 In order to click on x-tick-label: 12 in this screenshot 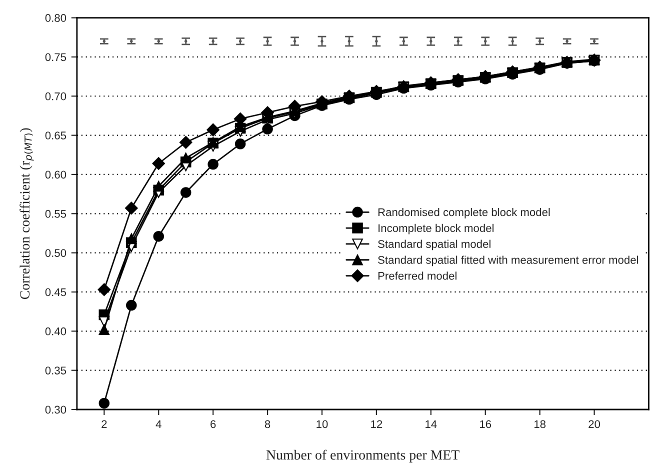, I will do `click(376, 424)`.